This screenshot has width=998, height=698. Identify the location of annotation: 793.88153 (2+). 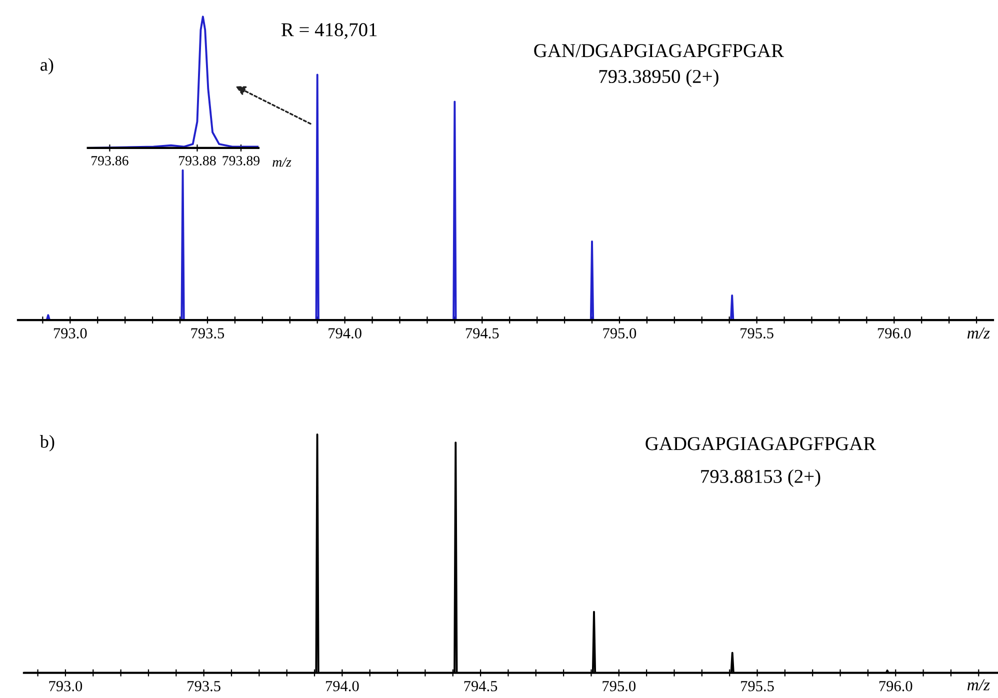
(760, 478).